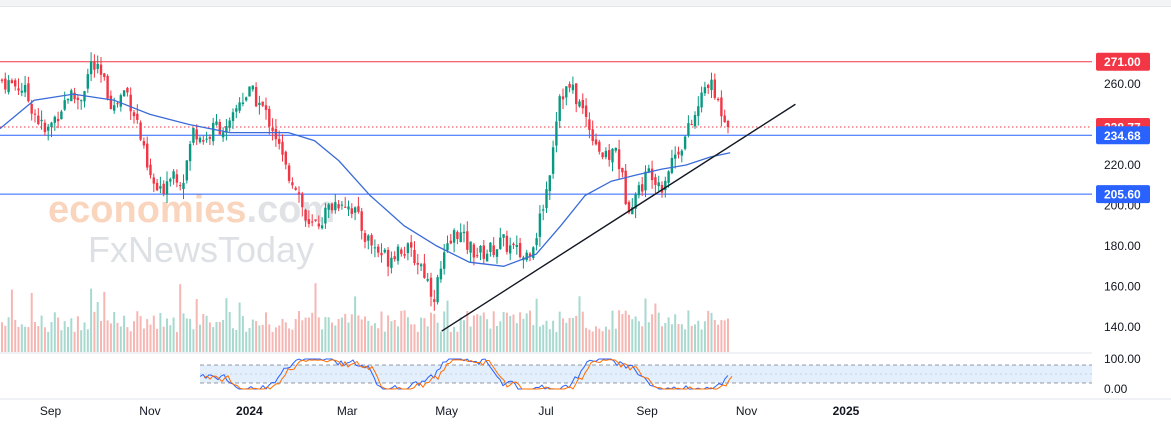 This screenshot has height=429, width=1171. Describe the element at coordinates (446, 411) in the screenshot. I see `time-axis-label: May` at that location.